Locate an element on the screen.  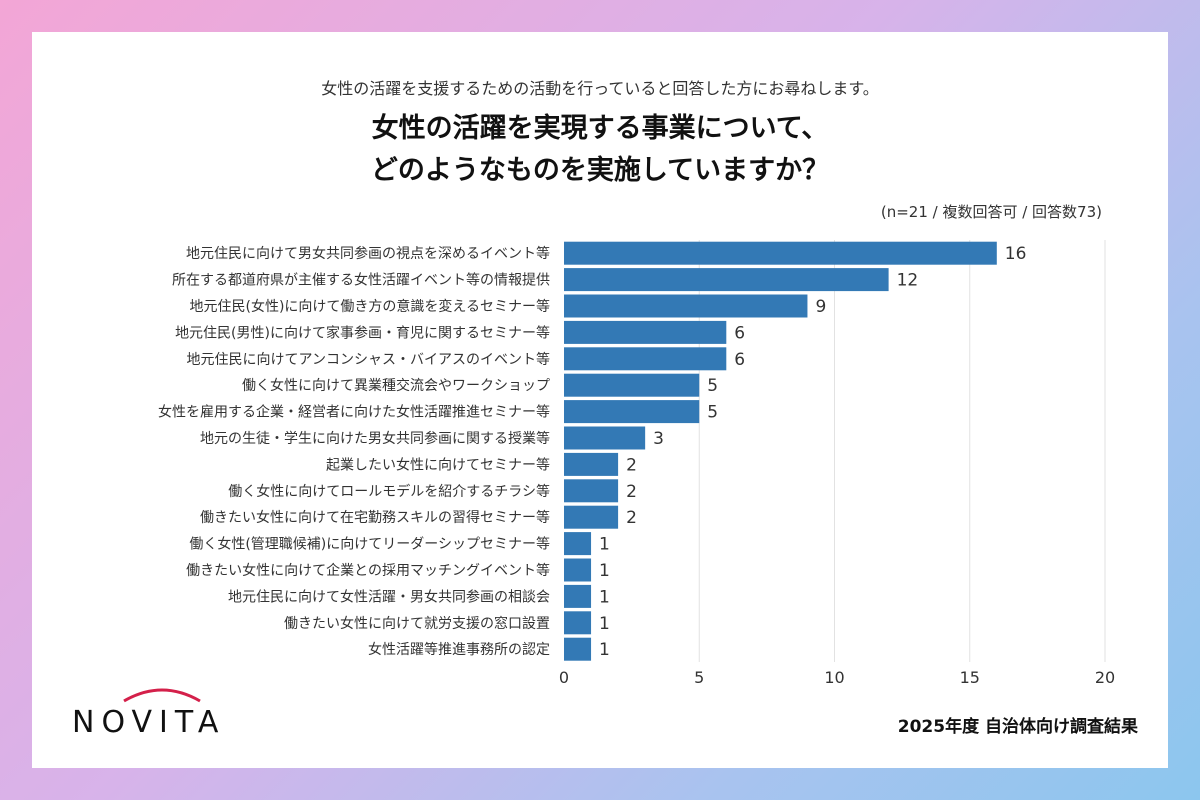
x-tick-label: 0 is located at coordinates (564, 677).